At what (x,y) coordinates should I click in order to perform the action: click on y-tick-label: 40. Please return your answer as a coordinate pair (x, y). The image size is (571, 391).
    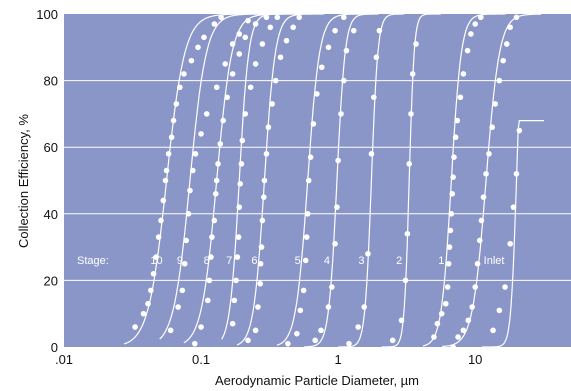
    Looking at the image, I should click on (51, 214).